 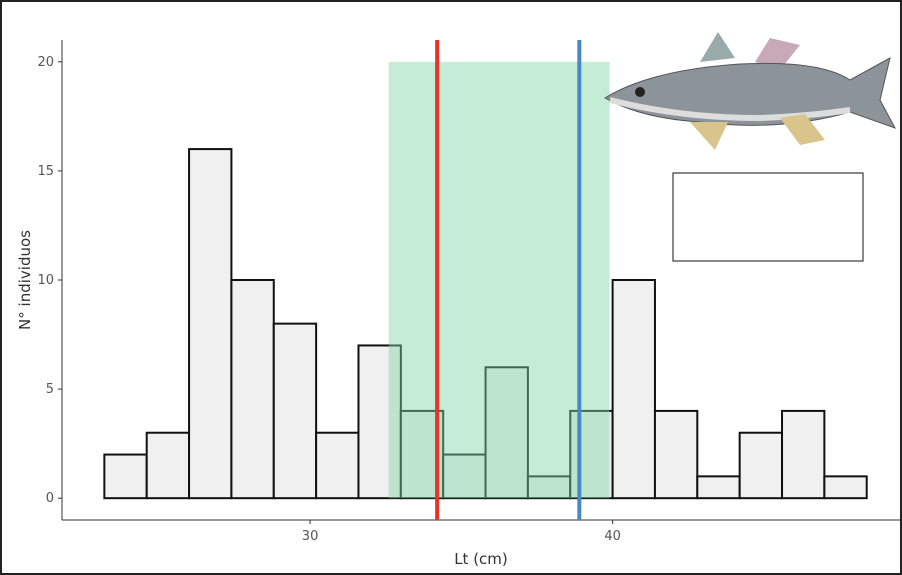 I want to click on y-tick-label: 15, so click(x=45, y=171).